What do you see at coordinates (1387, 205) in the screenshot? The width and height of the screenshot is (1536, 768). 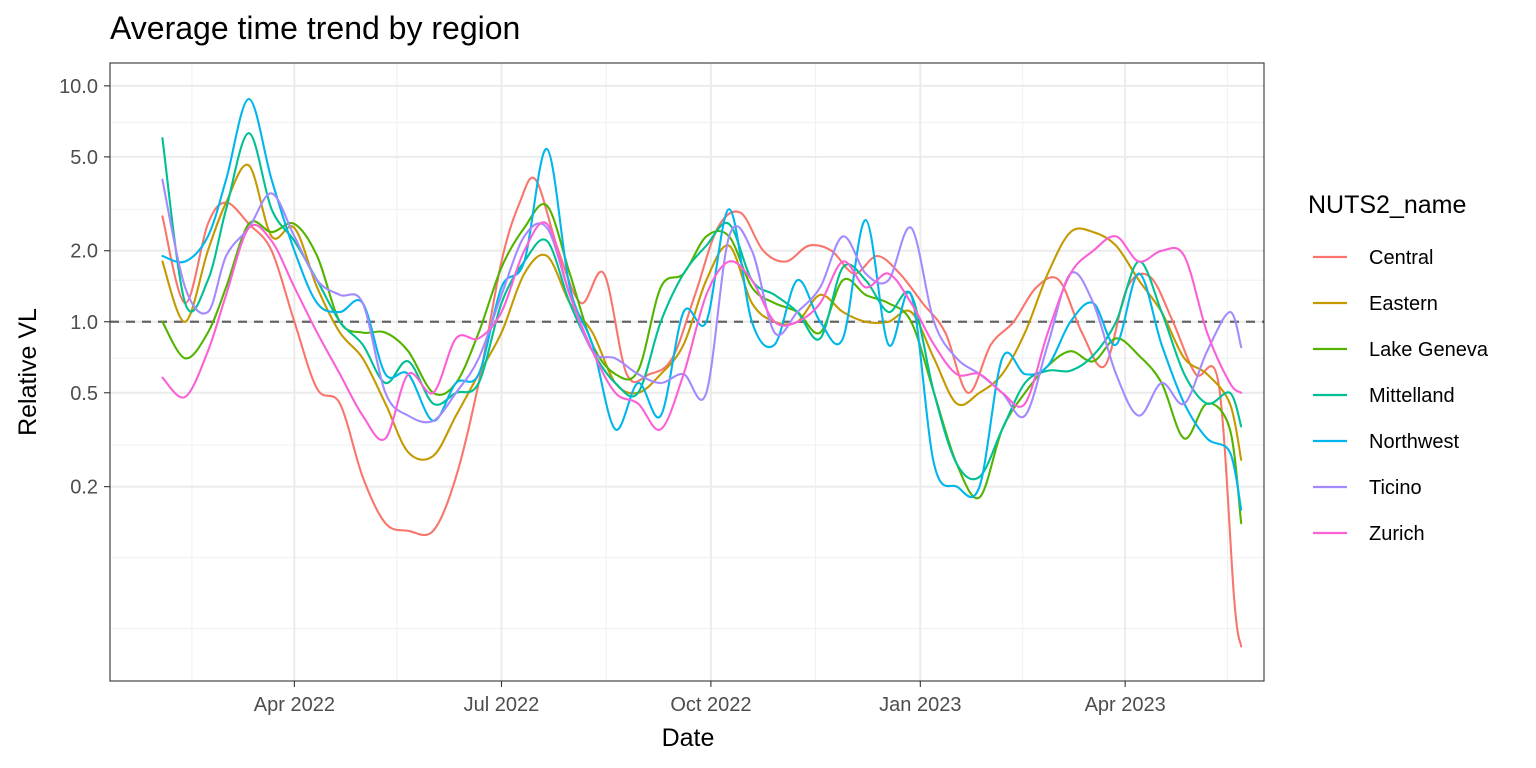 I see `legend-title: NUTS2_name` at bounding box center [1387, 205].